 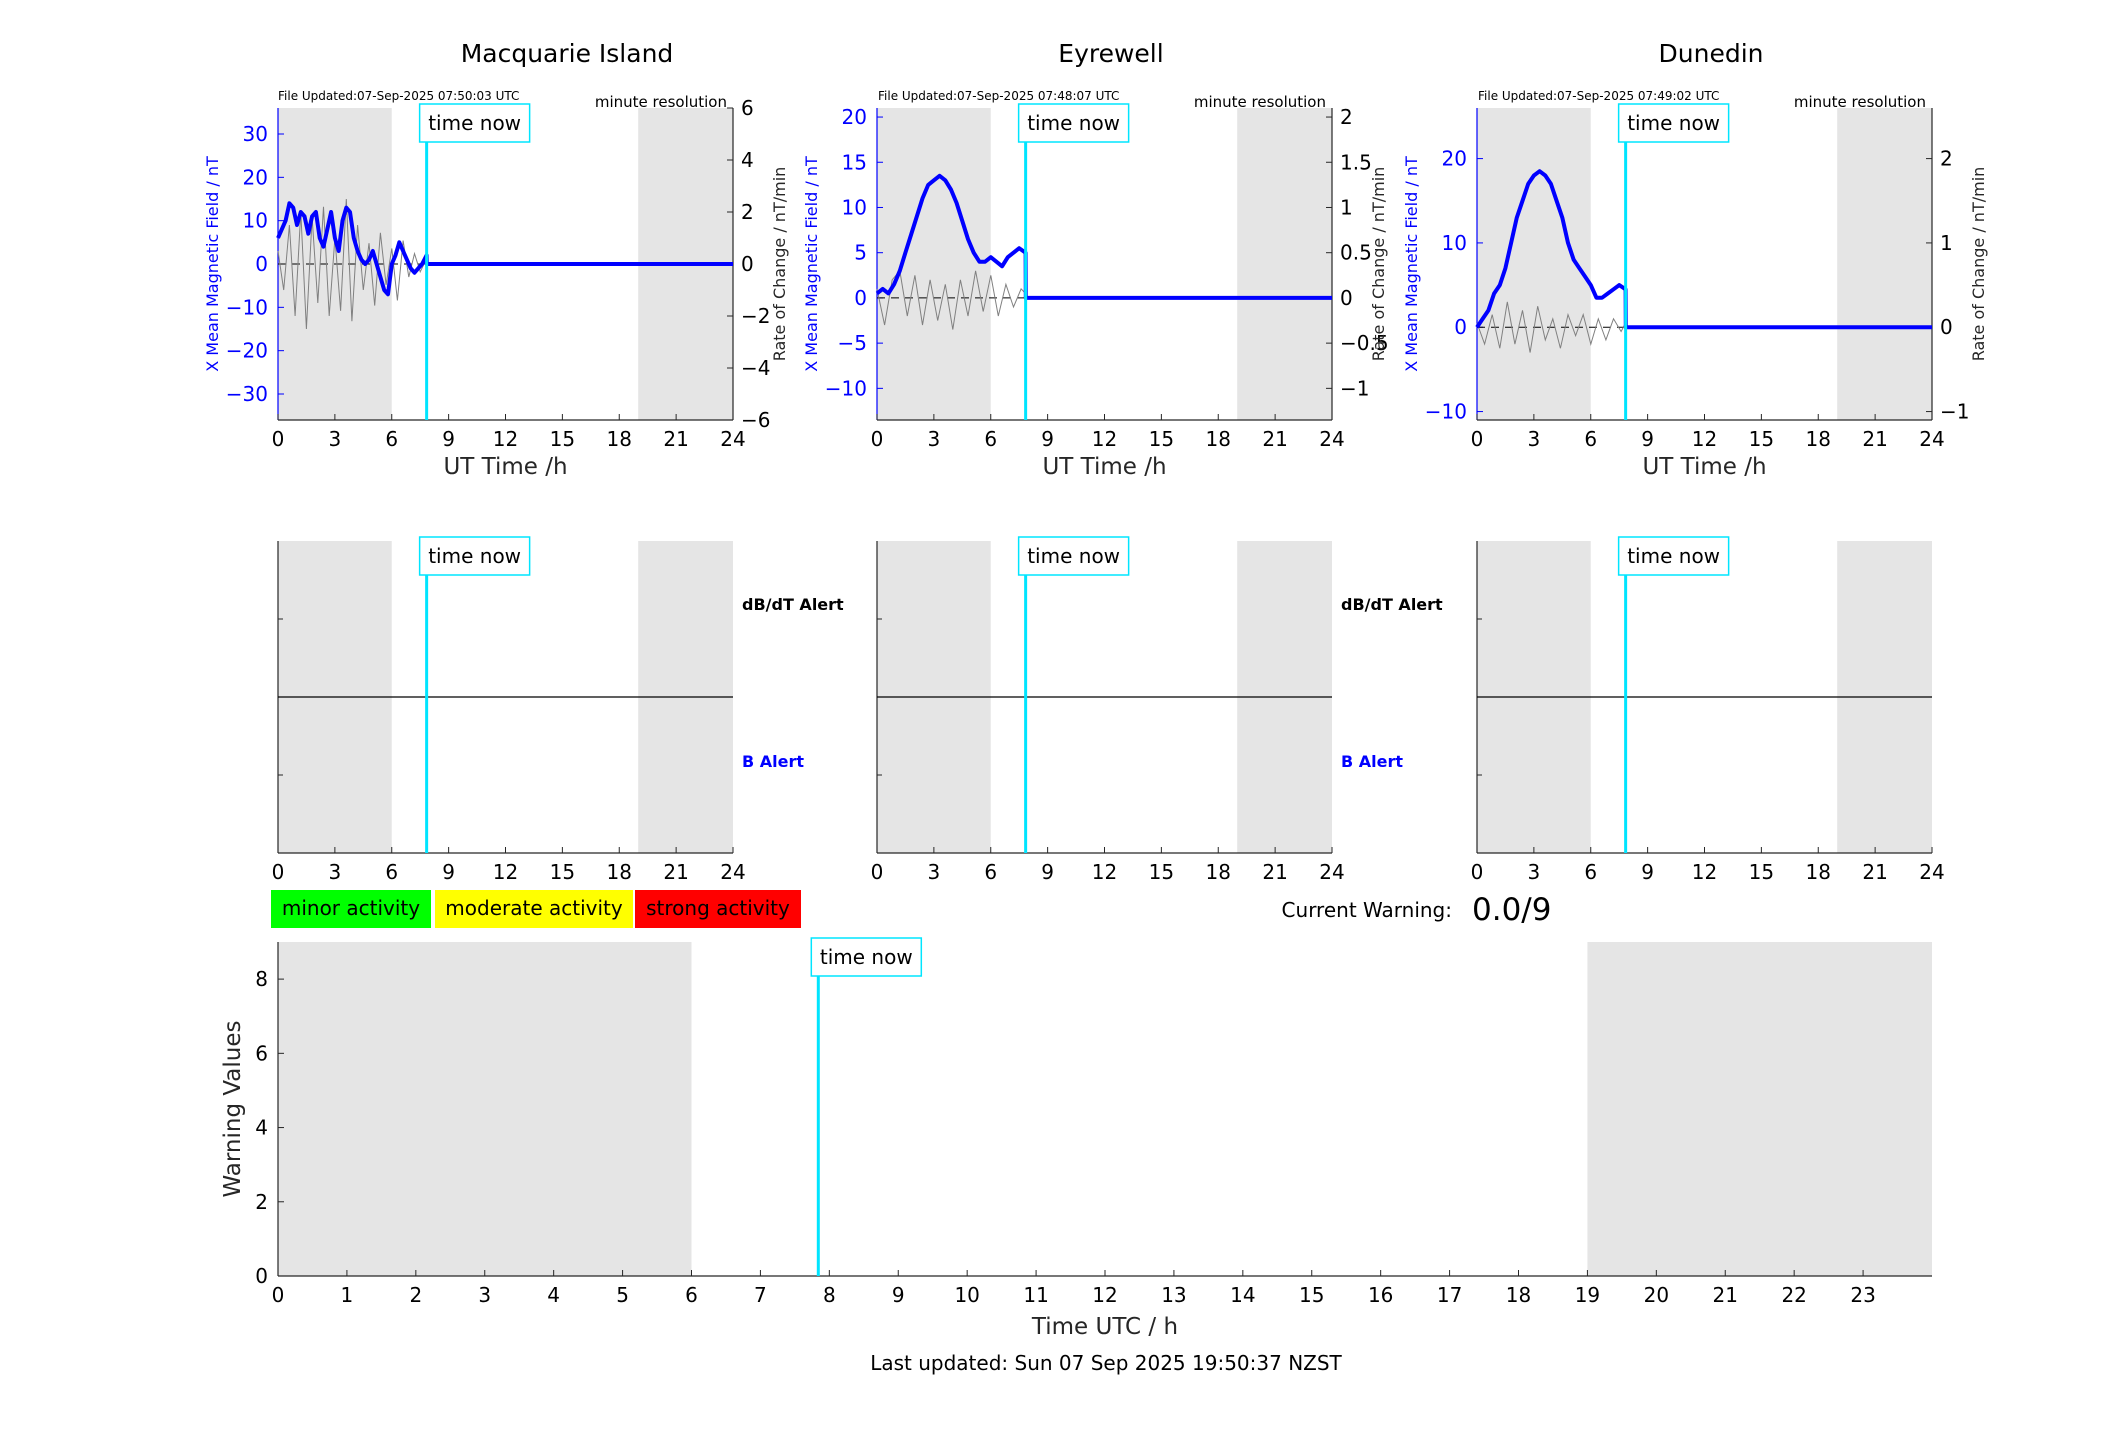 What do you see at coordinates (1103, 236) in the screenshot?
I see `magnetic-field-series` at bounding box center [1103, 236].